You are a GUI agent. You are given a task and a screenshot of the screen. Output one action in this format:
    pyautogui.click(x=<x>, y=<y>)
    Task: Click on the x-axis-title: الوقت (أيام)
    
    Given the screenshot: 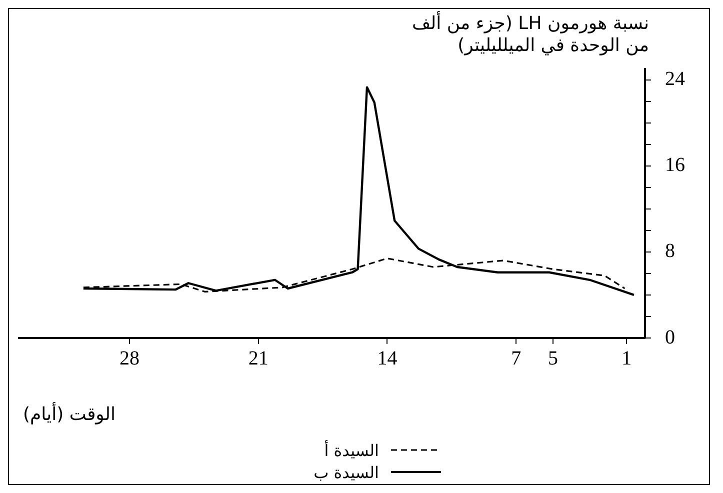 What is the action you would take?
    pyautogui.click(x=69, y=414)
    